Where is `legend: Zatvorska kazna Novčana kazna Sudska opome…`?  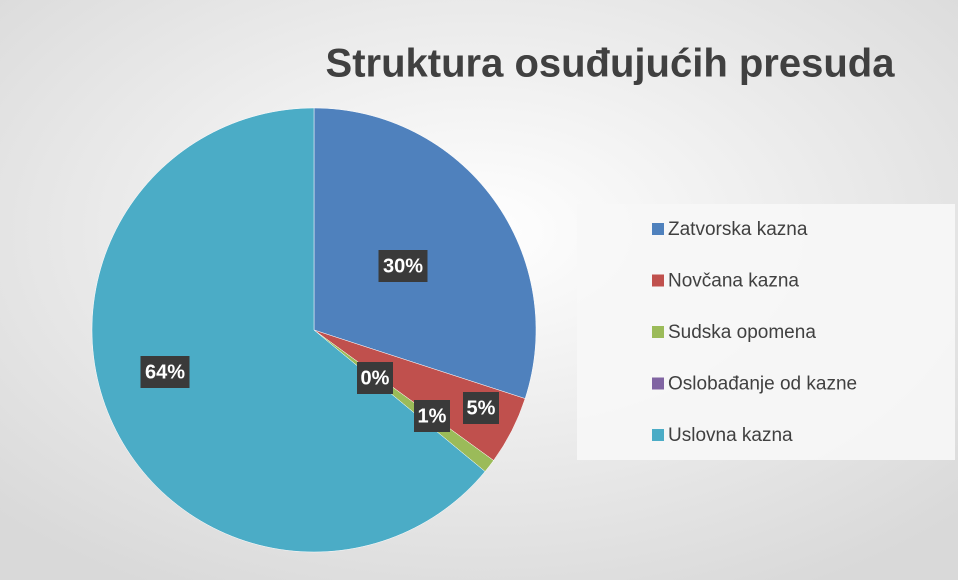
legend: Zatvorska kazna Novčana kazna Sudska opome… is located at coordinates (754, 332).